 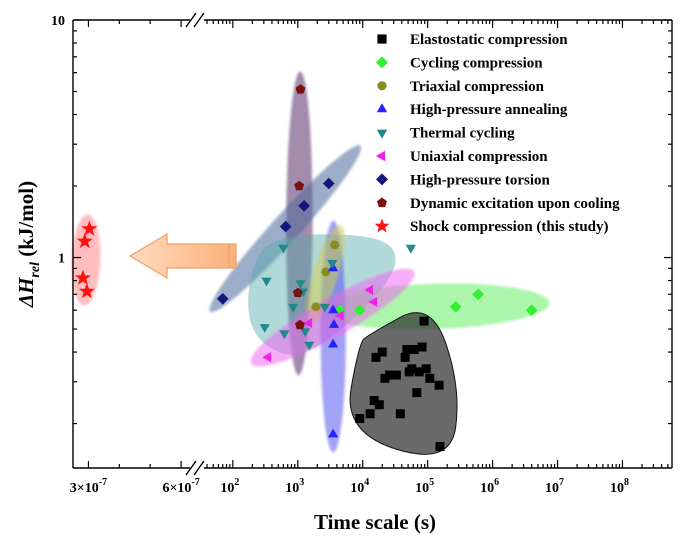 I want to click on x-left-tick-label-0: 3×10⁻⁷, so click(x=88, y=486).